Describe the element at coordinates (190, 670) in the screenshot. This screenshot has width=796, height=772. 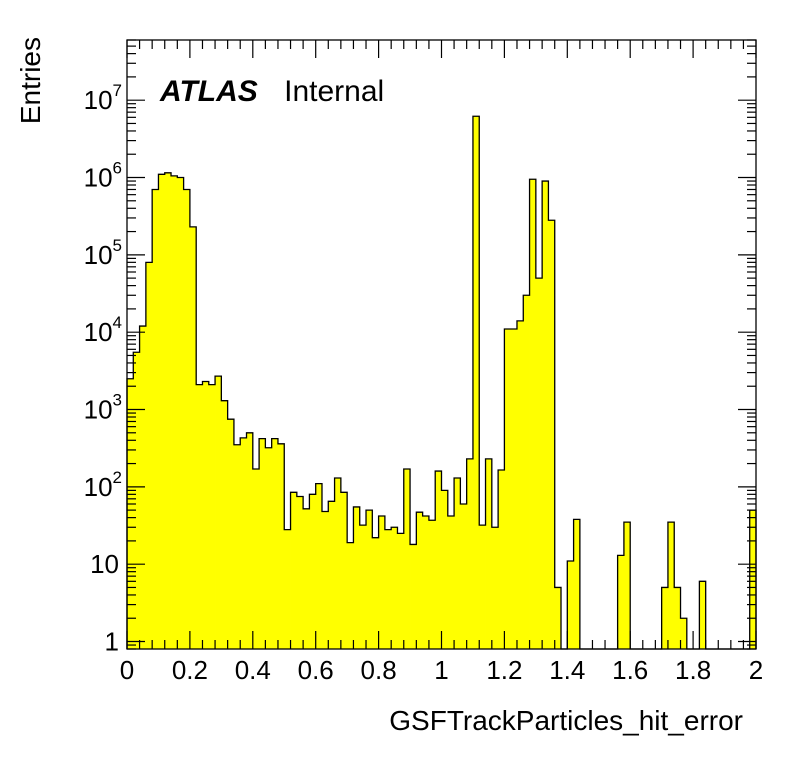
I see `x-tick-label: 0.2` at that location.